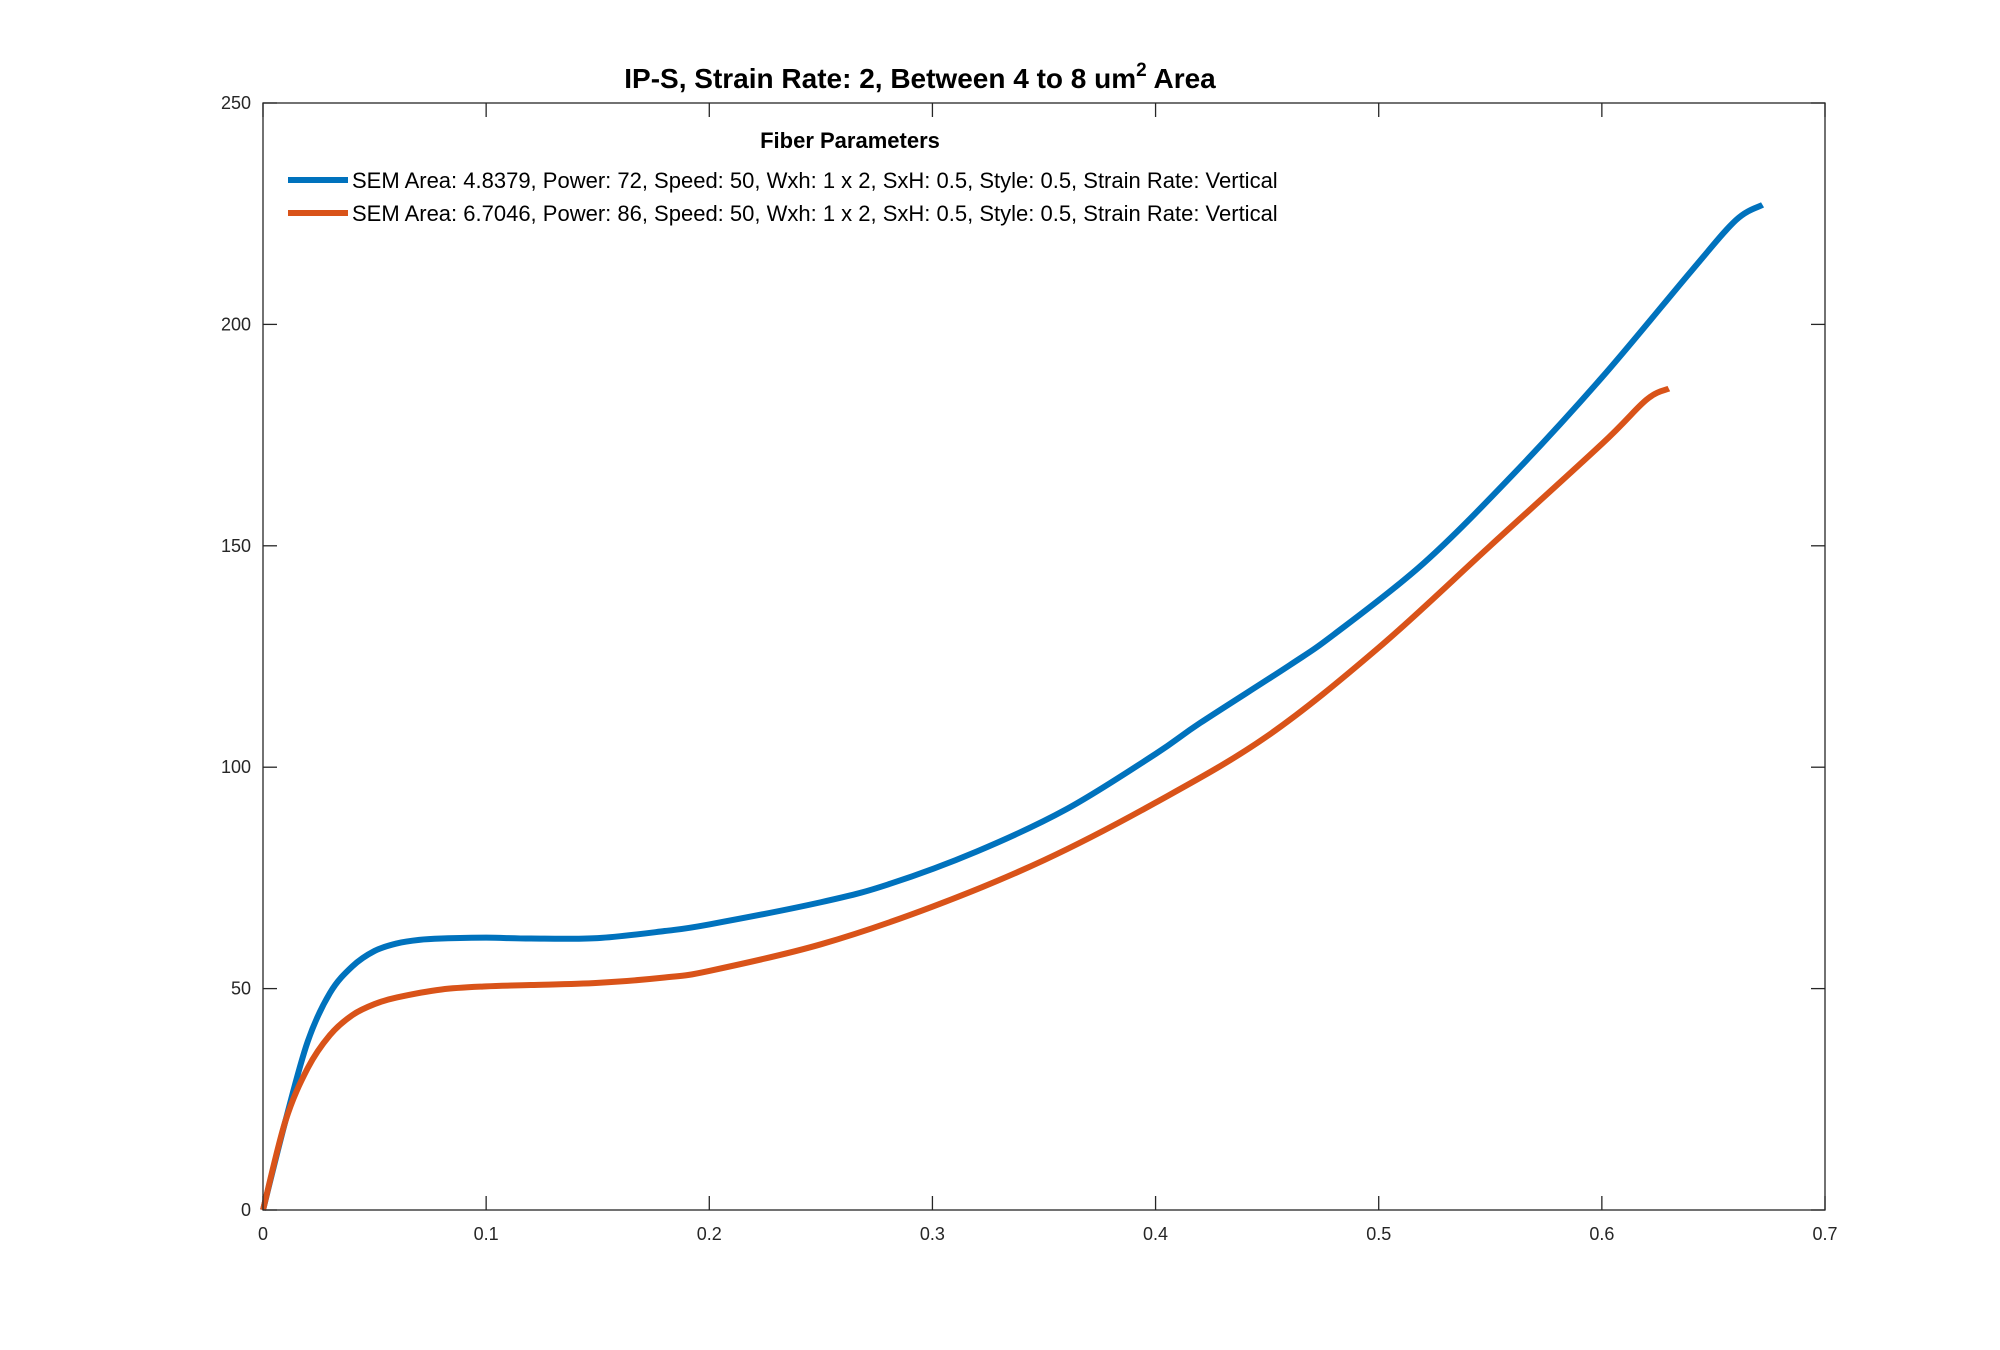 This screenshot has width=2000, height=1350. Describe the element at coordinates (932, 1234) in the screenshot. I see `x-tick-label: 0.3` at that location.